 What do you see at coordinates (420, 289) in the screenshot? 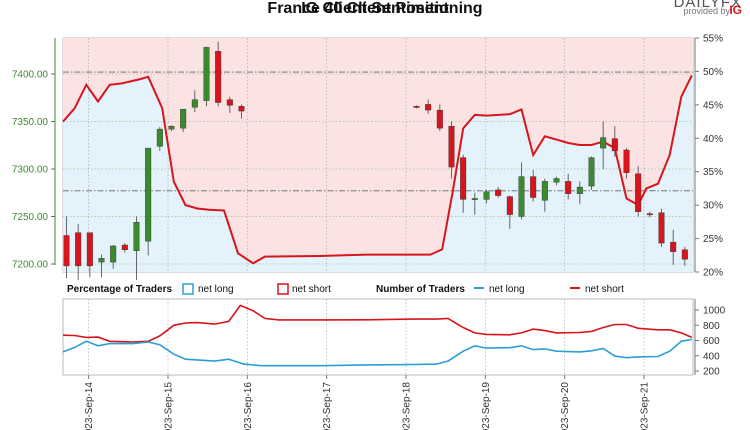
I see `legend-num-title: Number of Traders` at bounding box center [420, 289].